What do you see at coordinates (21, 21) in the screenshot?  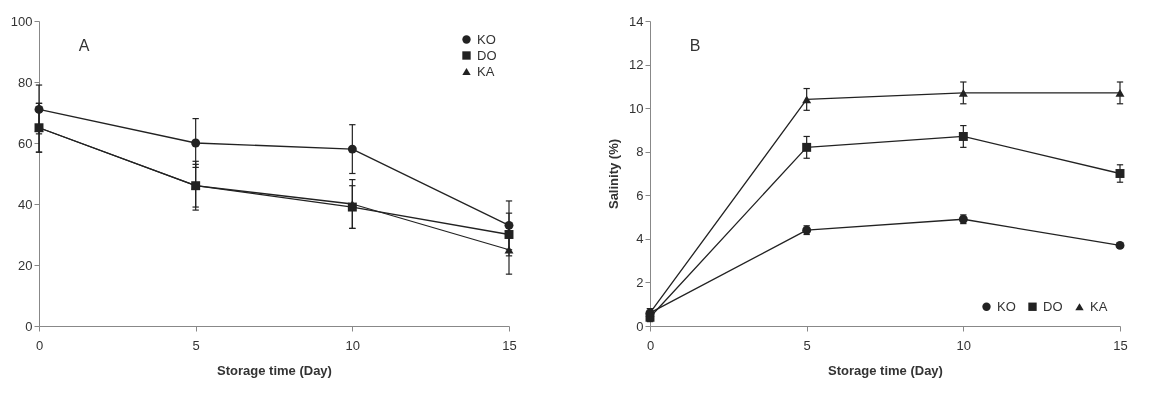 I see `y-tick-label: 100` at bounding box center [21, 21].